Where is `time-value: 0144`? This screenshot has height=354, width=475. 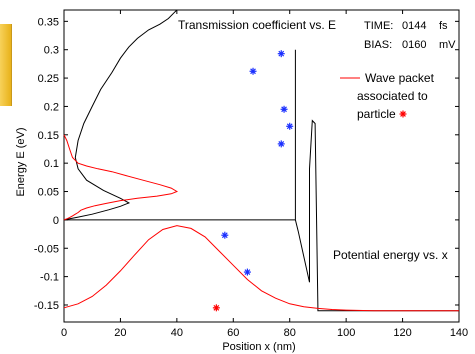 time-value: 0144 is located at coordinates (414, 26).